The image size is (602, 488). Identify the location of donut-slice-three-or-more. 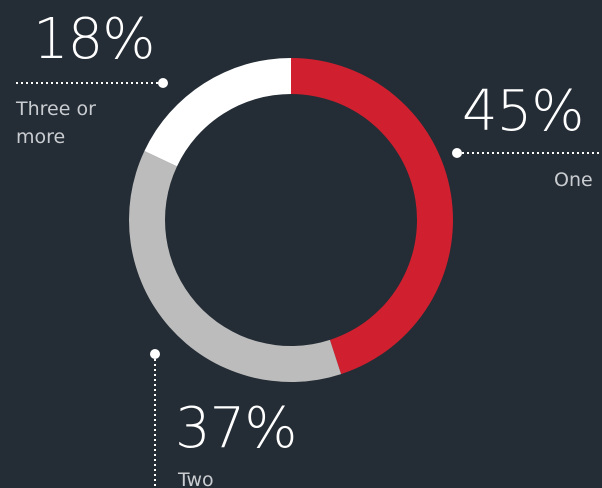
(217, 112).